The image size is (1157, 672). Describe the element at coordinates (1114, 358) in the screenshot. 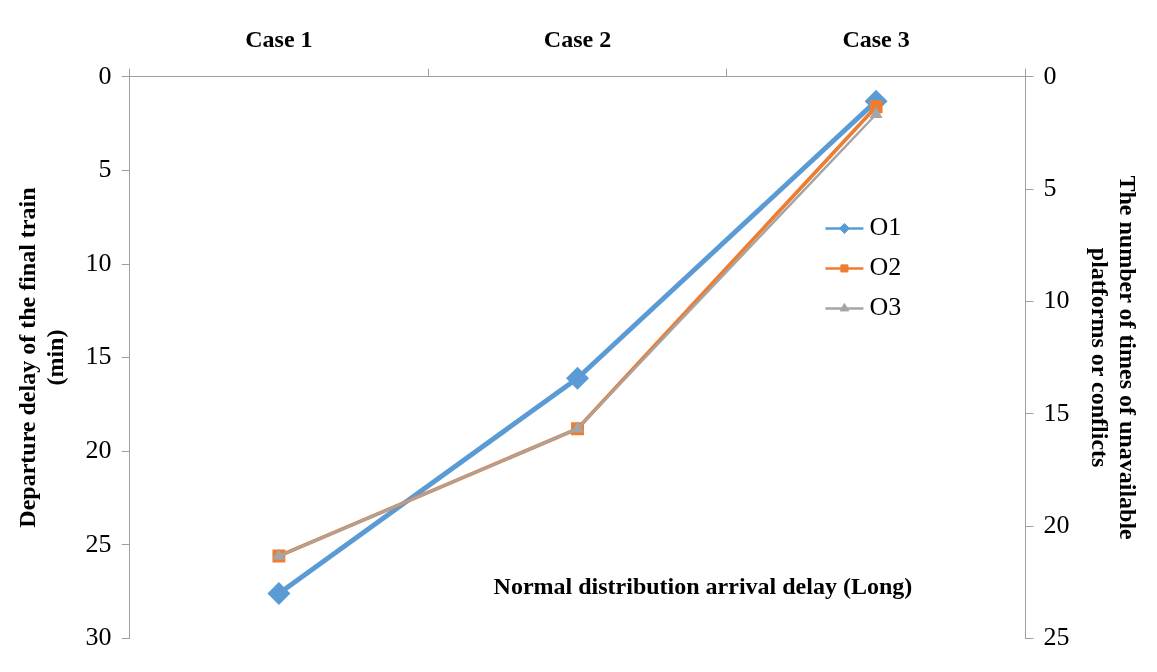

I see `y2-axis-title: The number of times of unavailable platforms or conflicts` at that location.